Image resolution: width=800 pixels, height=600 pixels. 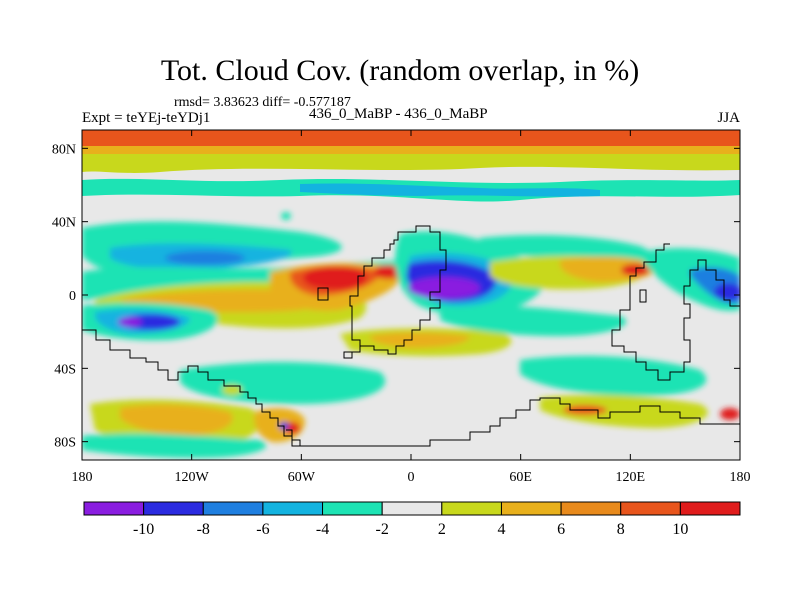 I want to click on y-tick-label: 0, so click(x=72, y=296).